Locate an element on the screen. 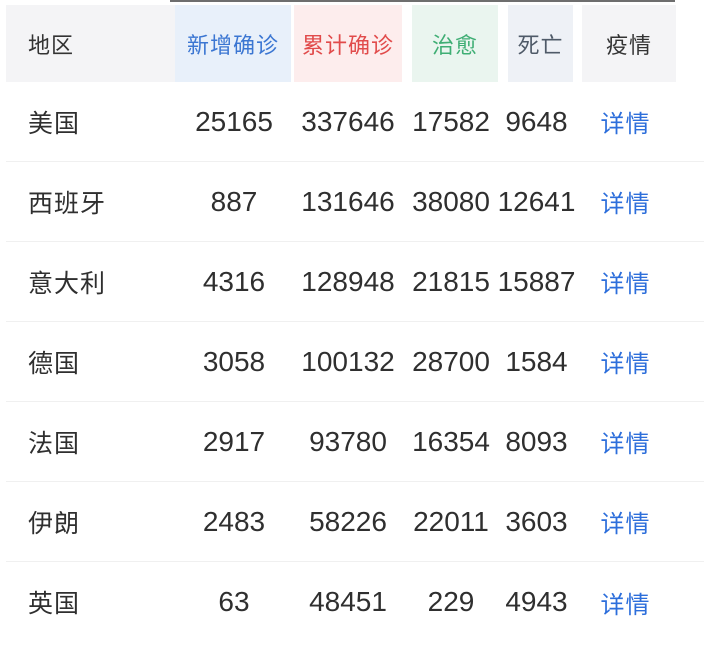  region-name: 法国 is located at coordinates (54, 443).